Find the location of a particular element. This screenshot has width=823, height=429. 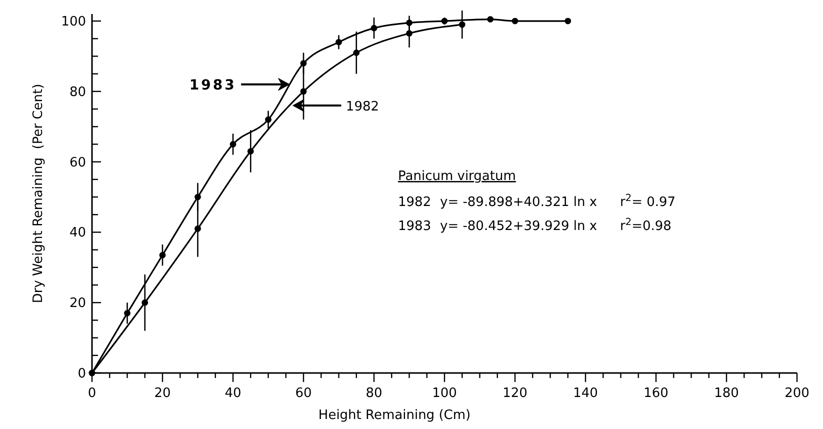

x-tick-label: 60 is located at coordinates (303, 393).